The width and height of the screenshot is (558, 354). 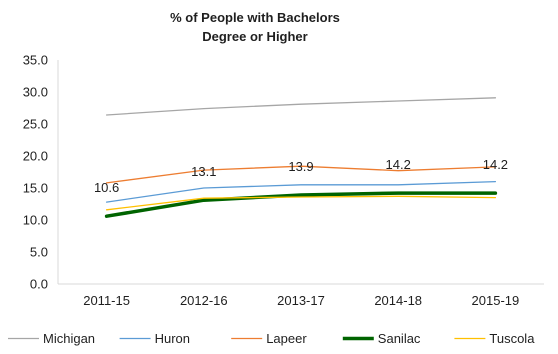 I want to click on series-line-lapeer, so click(x=301, y=174).